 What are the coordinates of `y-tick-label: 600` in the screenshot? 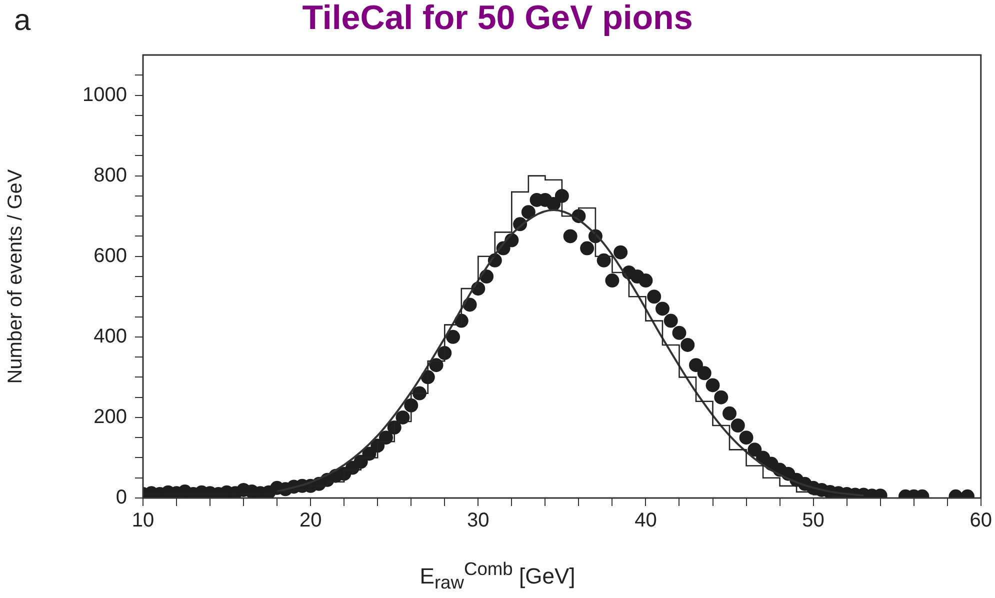 It's located at (110, 255).